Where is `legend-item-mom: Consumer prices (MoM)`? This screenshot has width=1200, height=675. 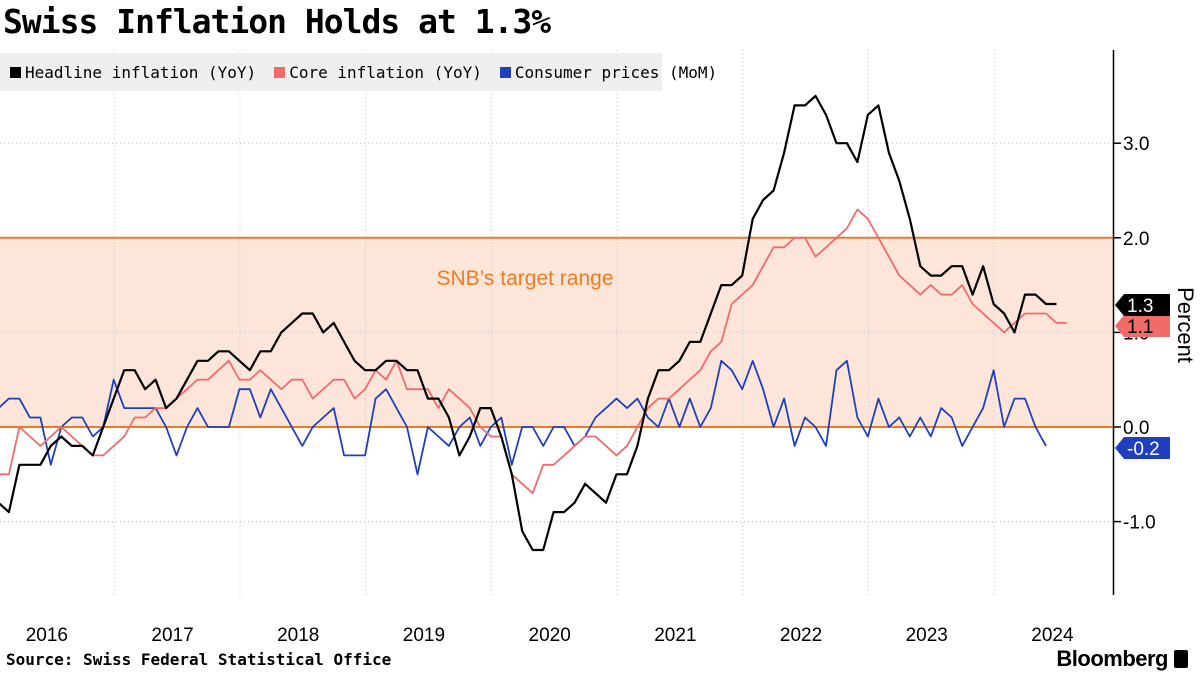 legend-item-mom: Consumer prices (MoM) is located at coordinates (608, 72).